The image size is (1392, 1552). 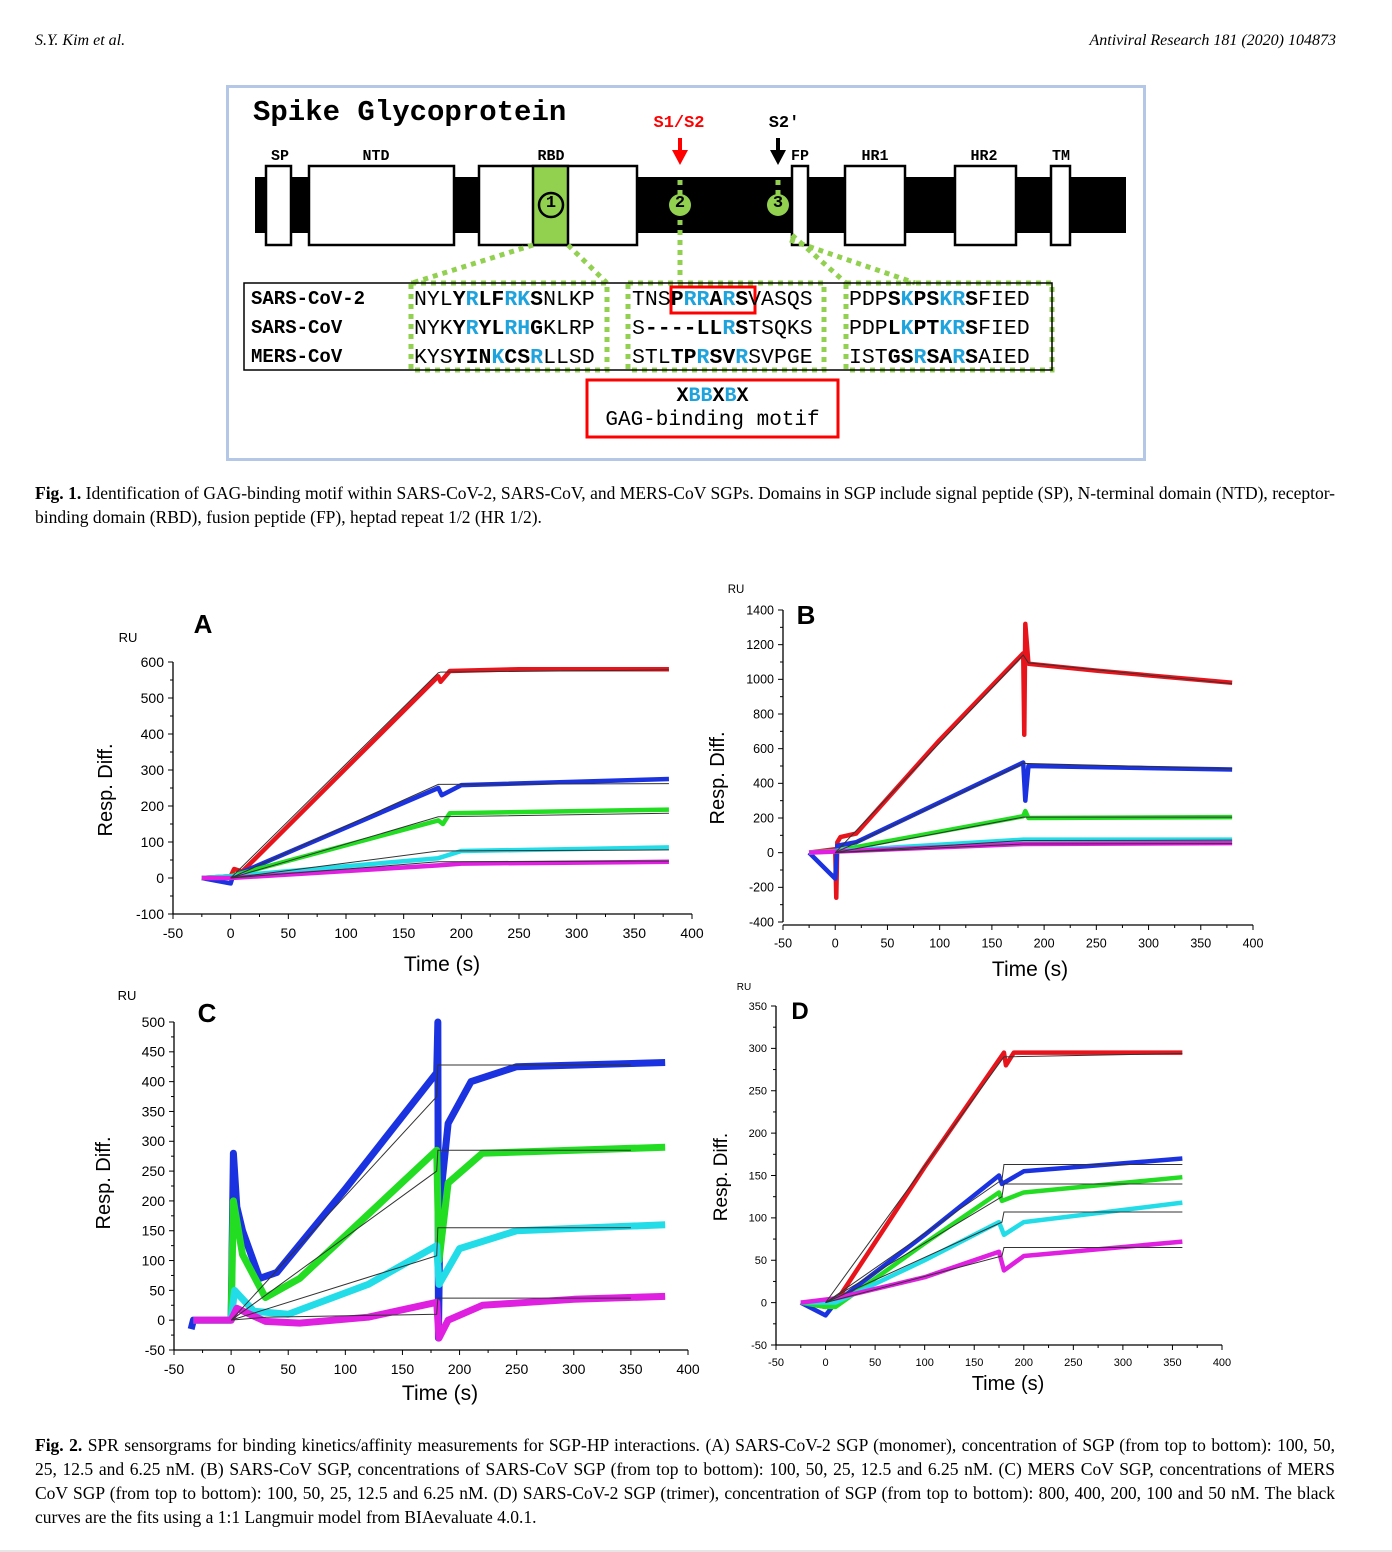 I want to click on sequence-segment: PDPSKPSKRSFIED, so click(x=939, y=300).